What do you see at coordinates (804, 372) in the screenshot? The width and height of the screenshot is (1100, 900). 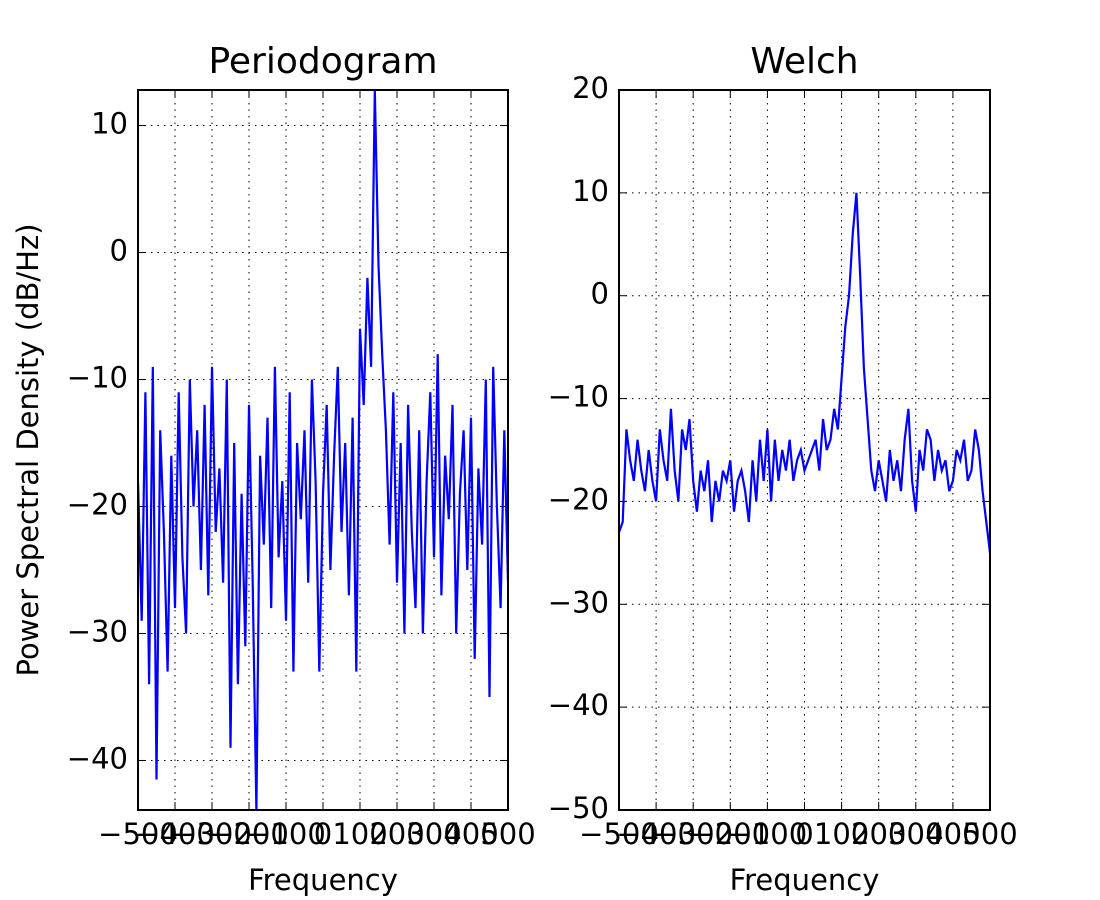 I see `line-series` at bounding box center [804, 372].